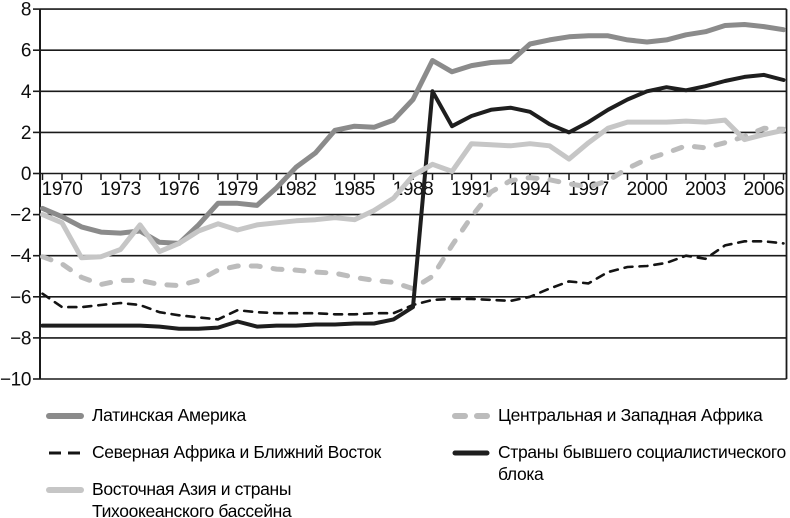  What do you see at coordinates (642, 463) in the screenshot?
I see `legend-label-former-socialist-bloc: Страны бывшего социалистического блока` at bounding box center [642, 463].